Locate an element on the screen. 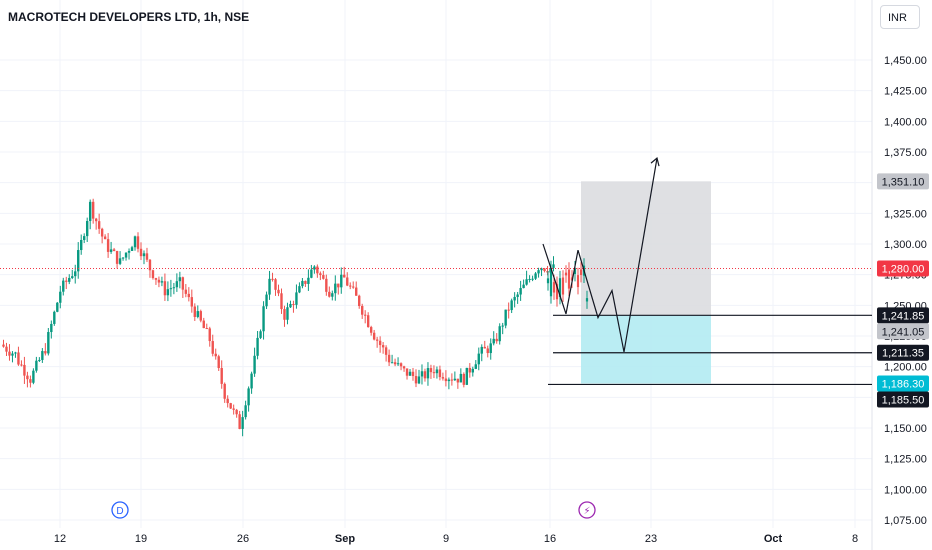  chart-markers: D ⚡ is located at coordinates (353, 510).